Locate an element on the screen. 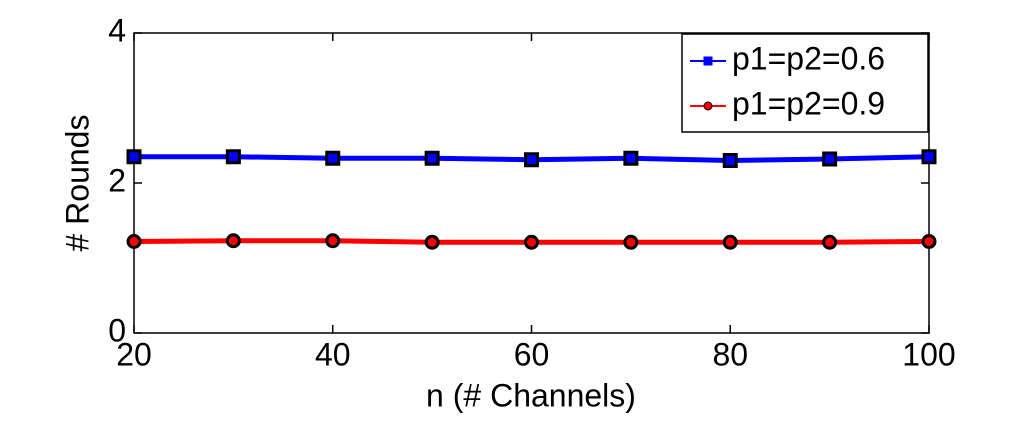 This screenshot has height=421, width=1025. y-tick-label: 2 is located at coordinates (117, 180).